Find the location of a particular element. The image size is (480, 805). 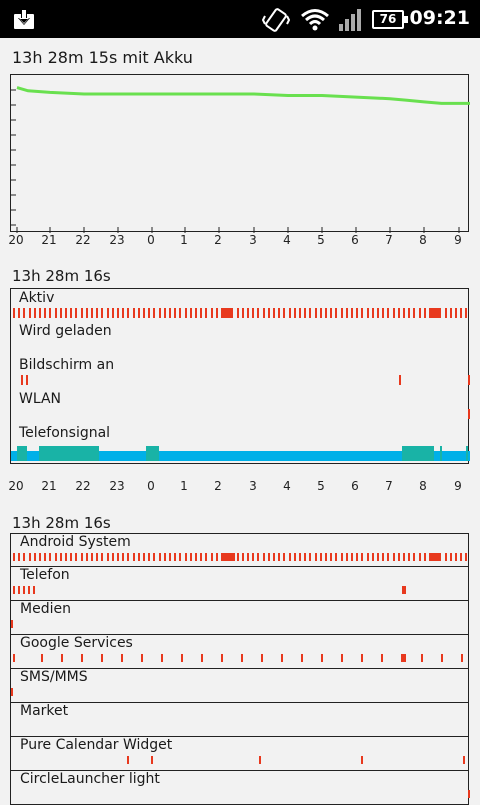

axis-tick-label: 23 is located at coordinates (117, 486).